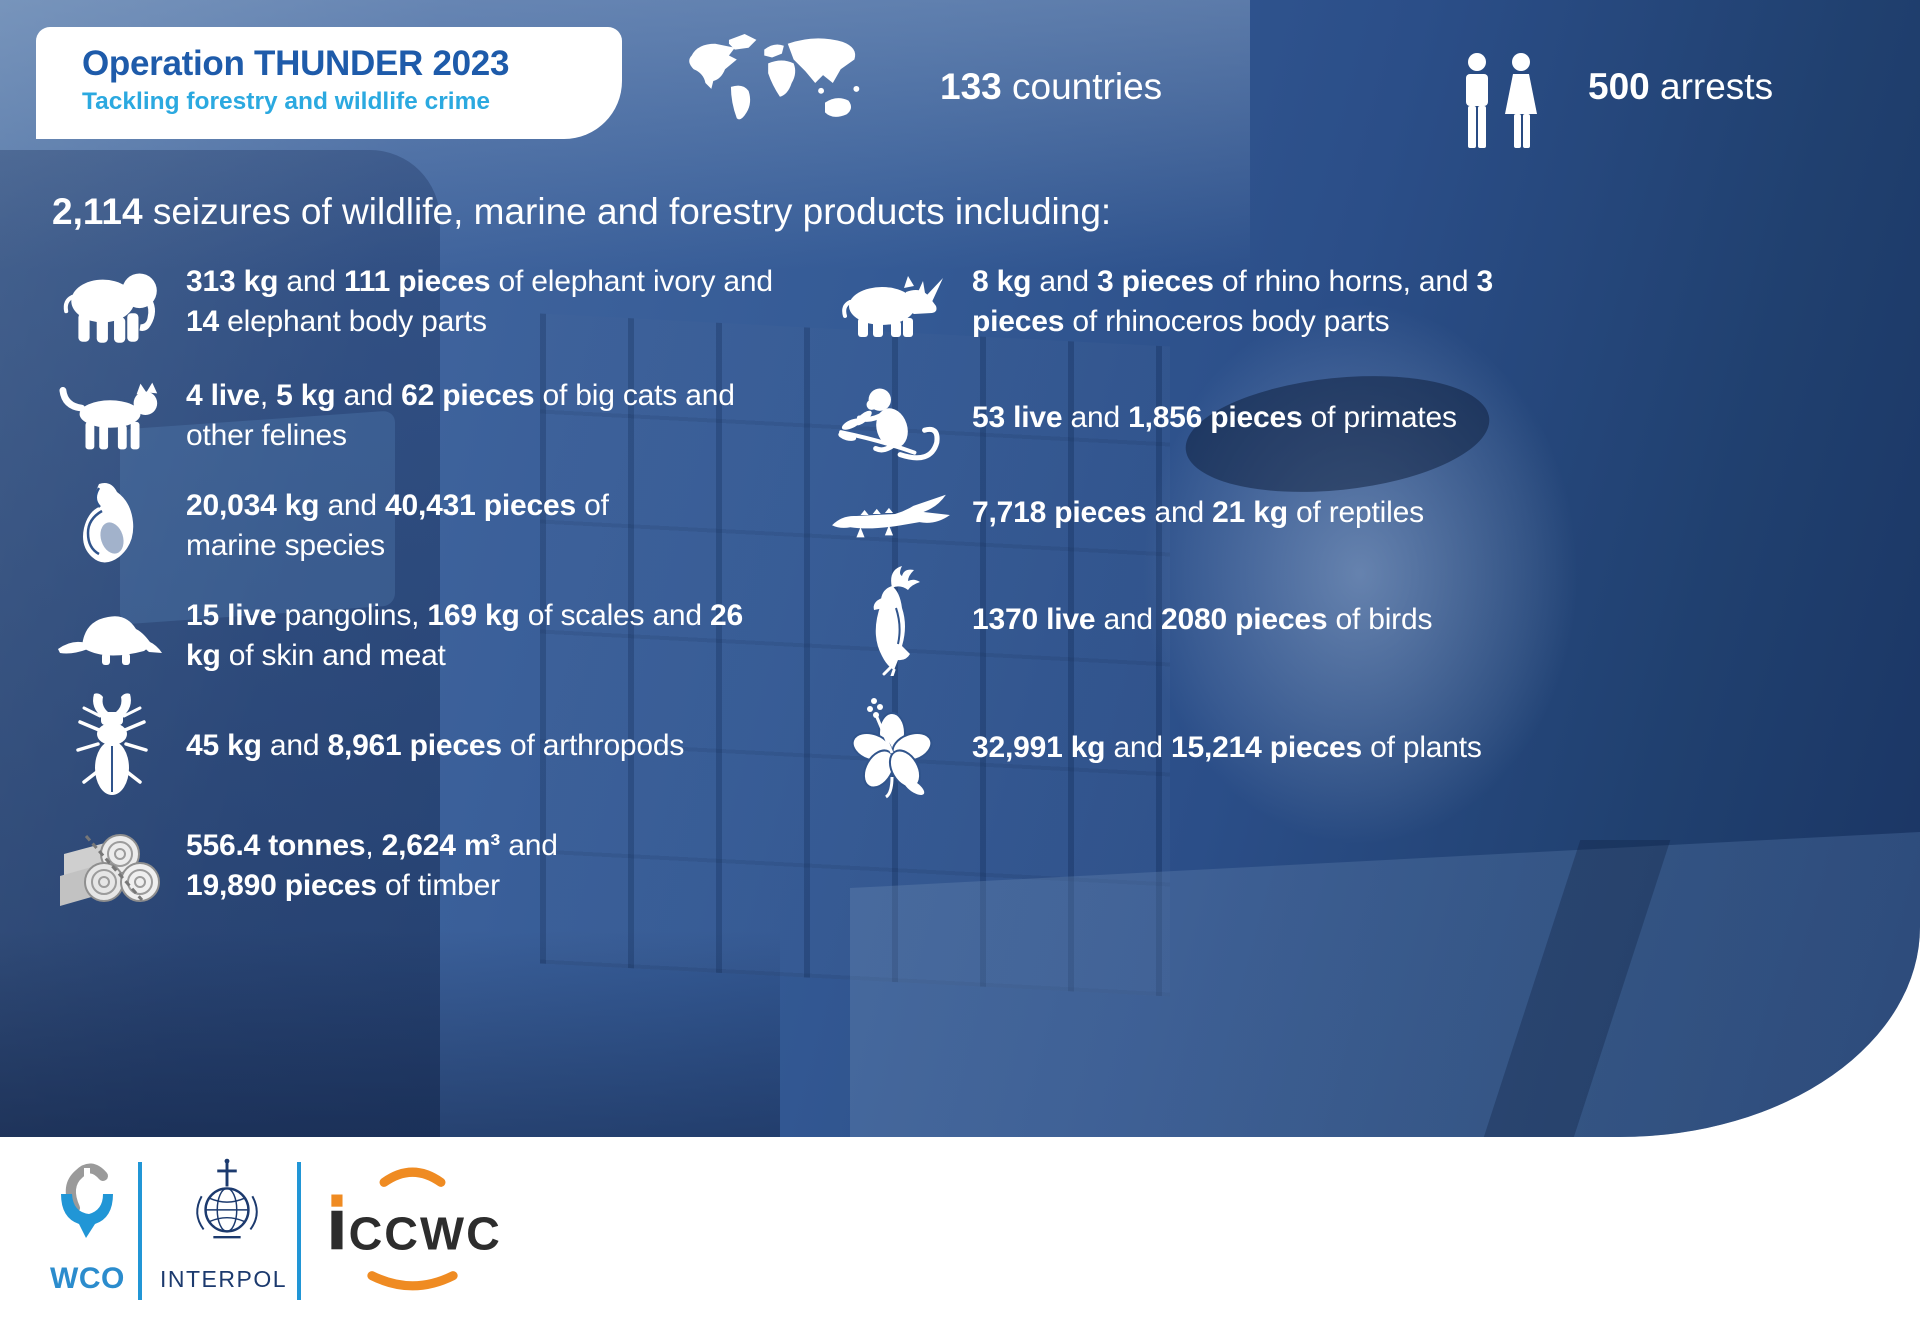 The height and width of the screenshot is (1317, 1920). Describe the element at coordinates (774, 77) in the screenshot. I see `world-map-icon` at that location.